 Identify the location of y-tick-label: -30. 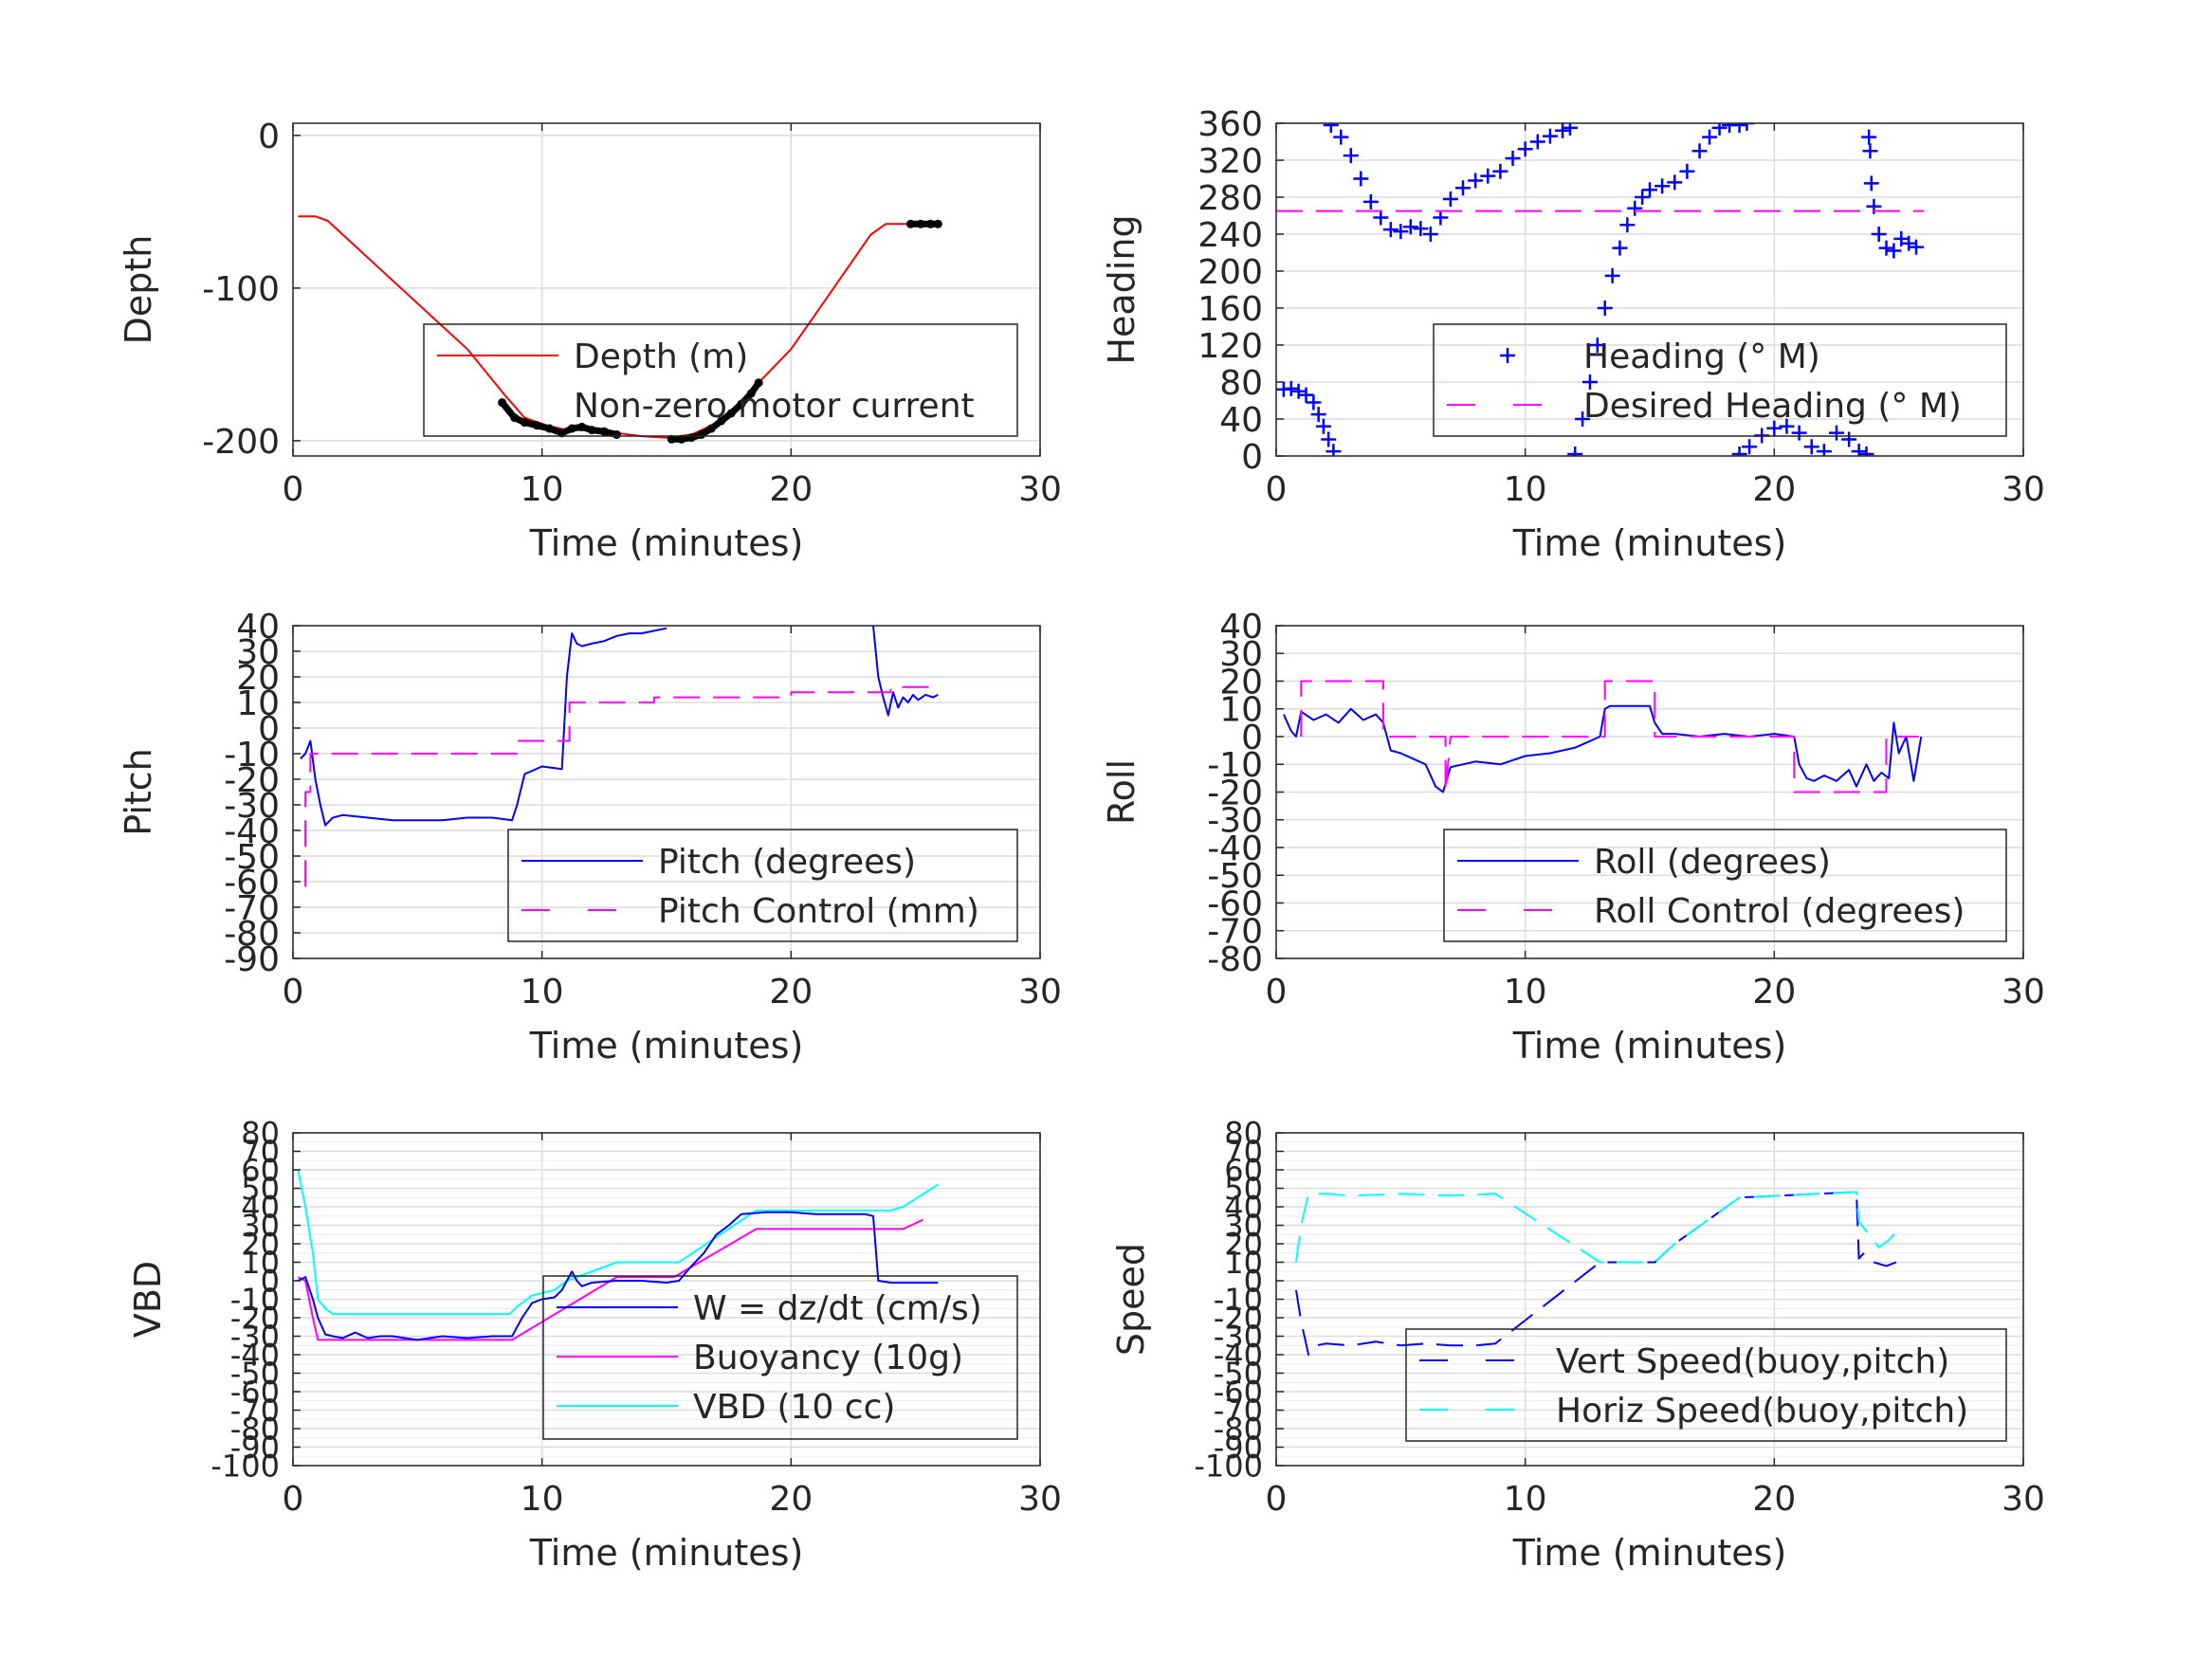
(1238, 1337).